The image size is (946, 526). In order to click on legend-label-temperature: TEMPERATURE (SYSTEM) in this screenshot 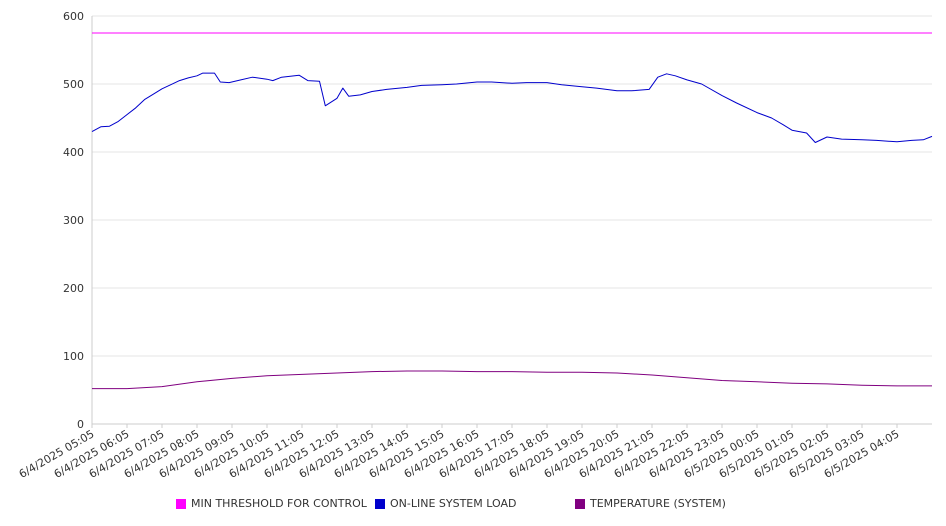, I will do `click(658, 503)`.